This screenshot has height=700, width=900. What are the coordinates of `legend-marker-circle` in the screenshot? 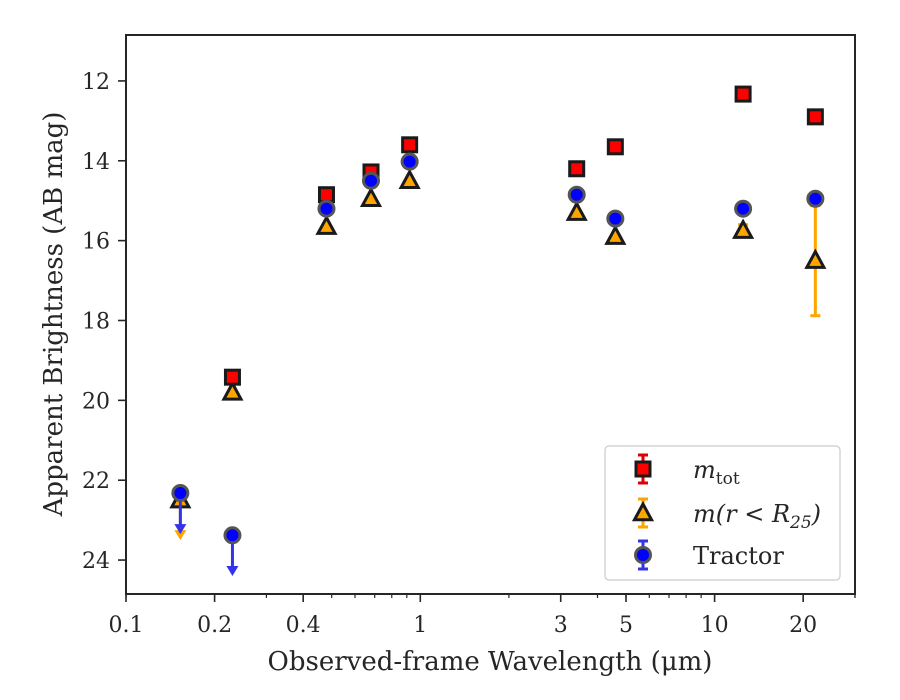 It's located at (643, 555).